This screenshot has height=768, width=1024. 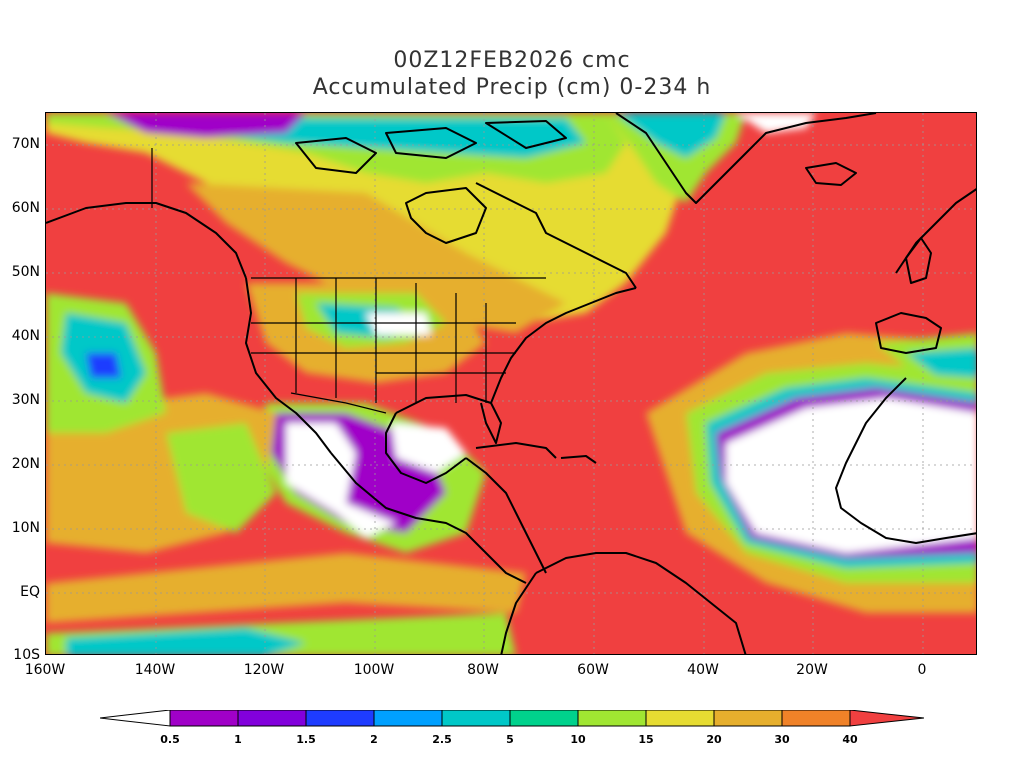 What do you see at coordinates (556, 235) in the screenshot?
I see `coastline-canada-northeast` at bounding box center [556, 235].